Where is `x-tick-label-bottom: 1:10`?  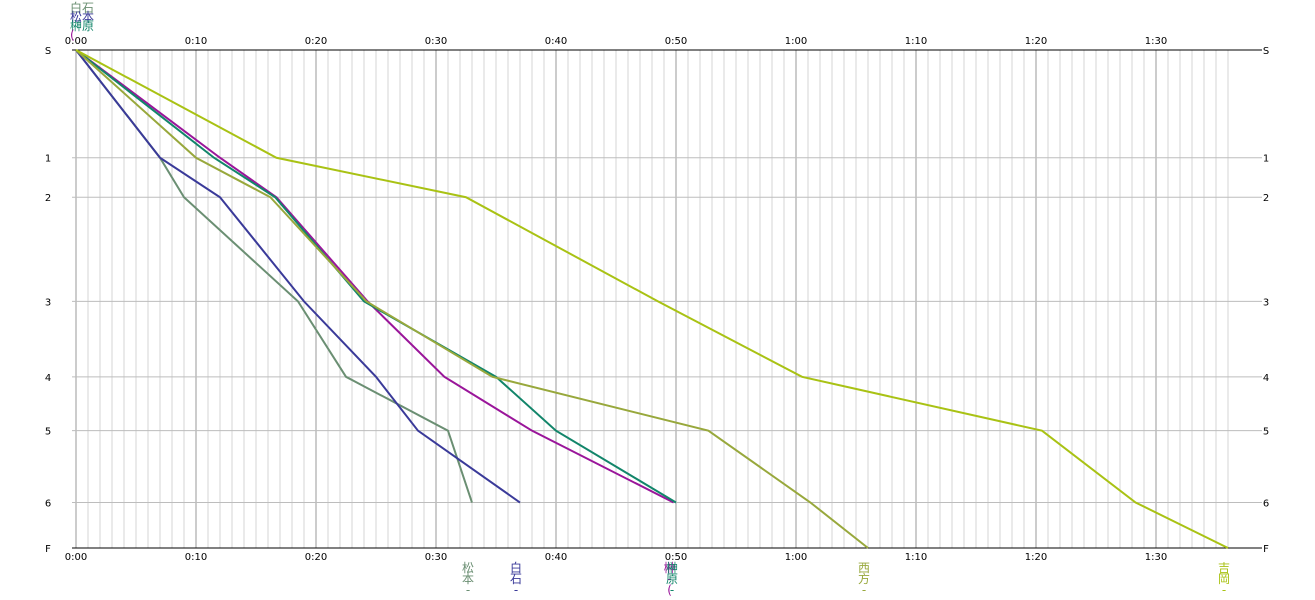 x-tick-label-bottom: 1:10 is located at coordinates (916, 557).